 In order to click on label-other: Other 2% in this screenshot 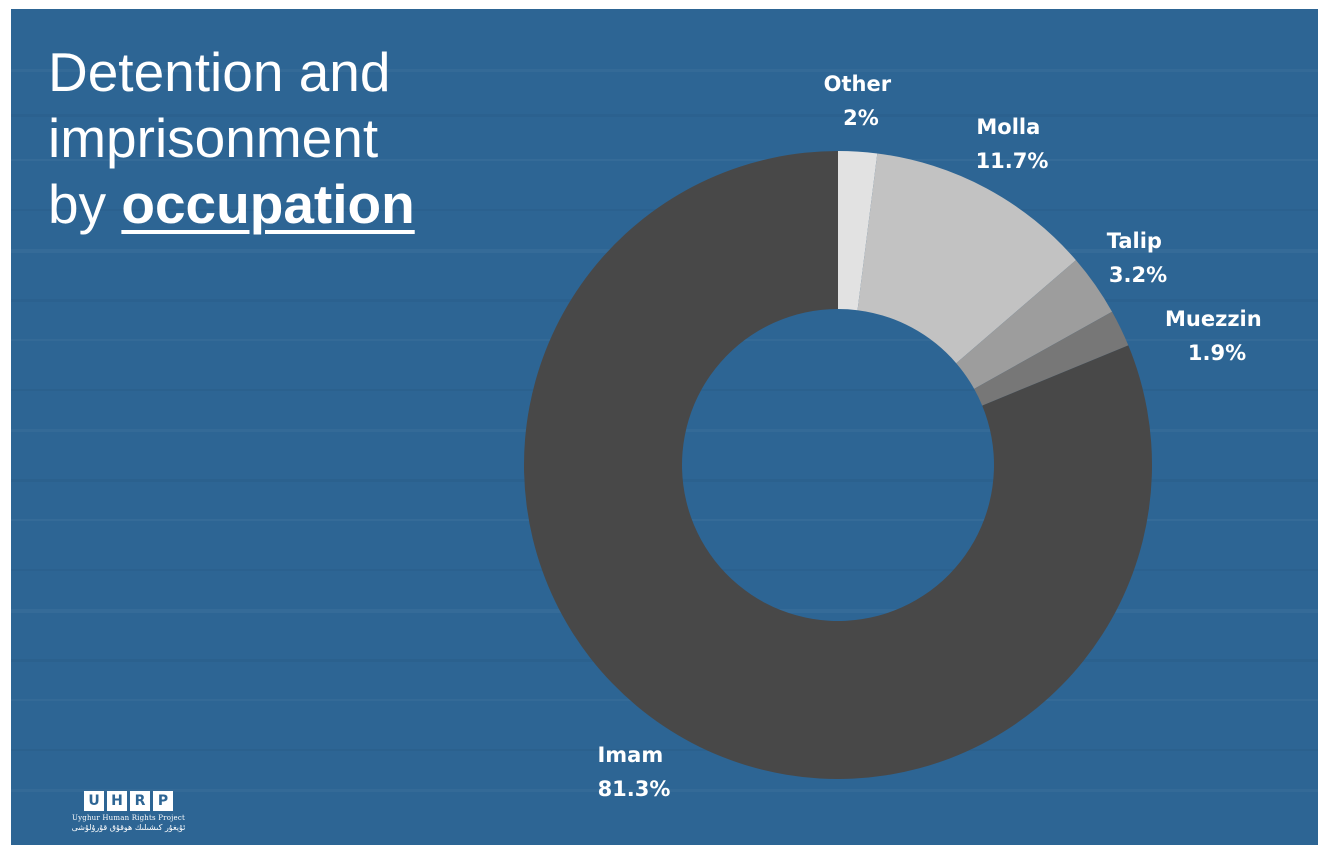, I will do `click(861, 101)`.